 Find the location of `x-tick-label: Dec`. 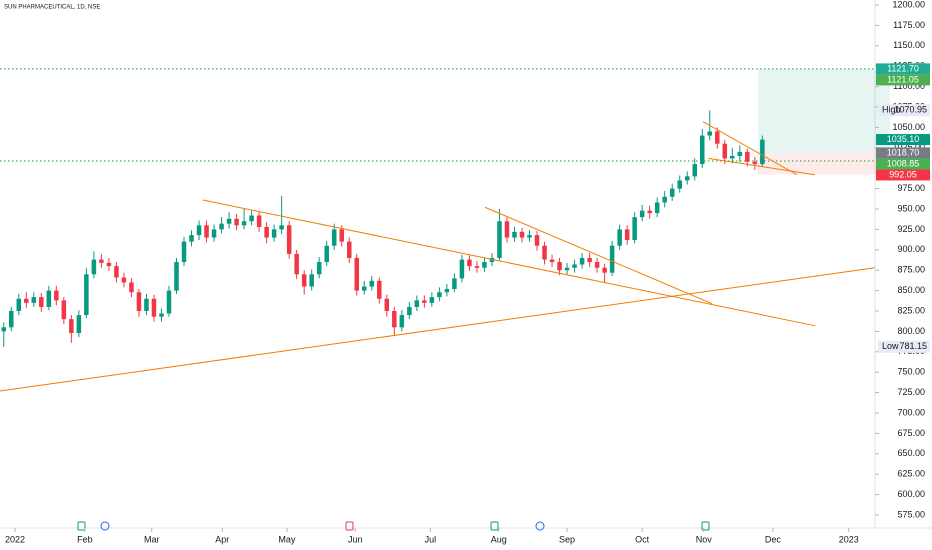

x-tick-label: Dec is located at coordinates (773, 539).